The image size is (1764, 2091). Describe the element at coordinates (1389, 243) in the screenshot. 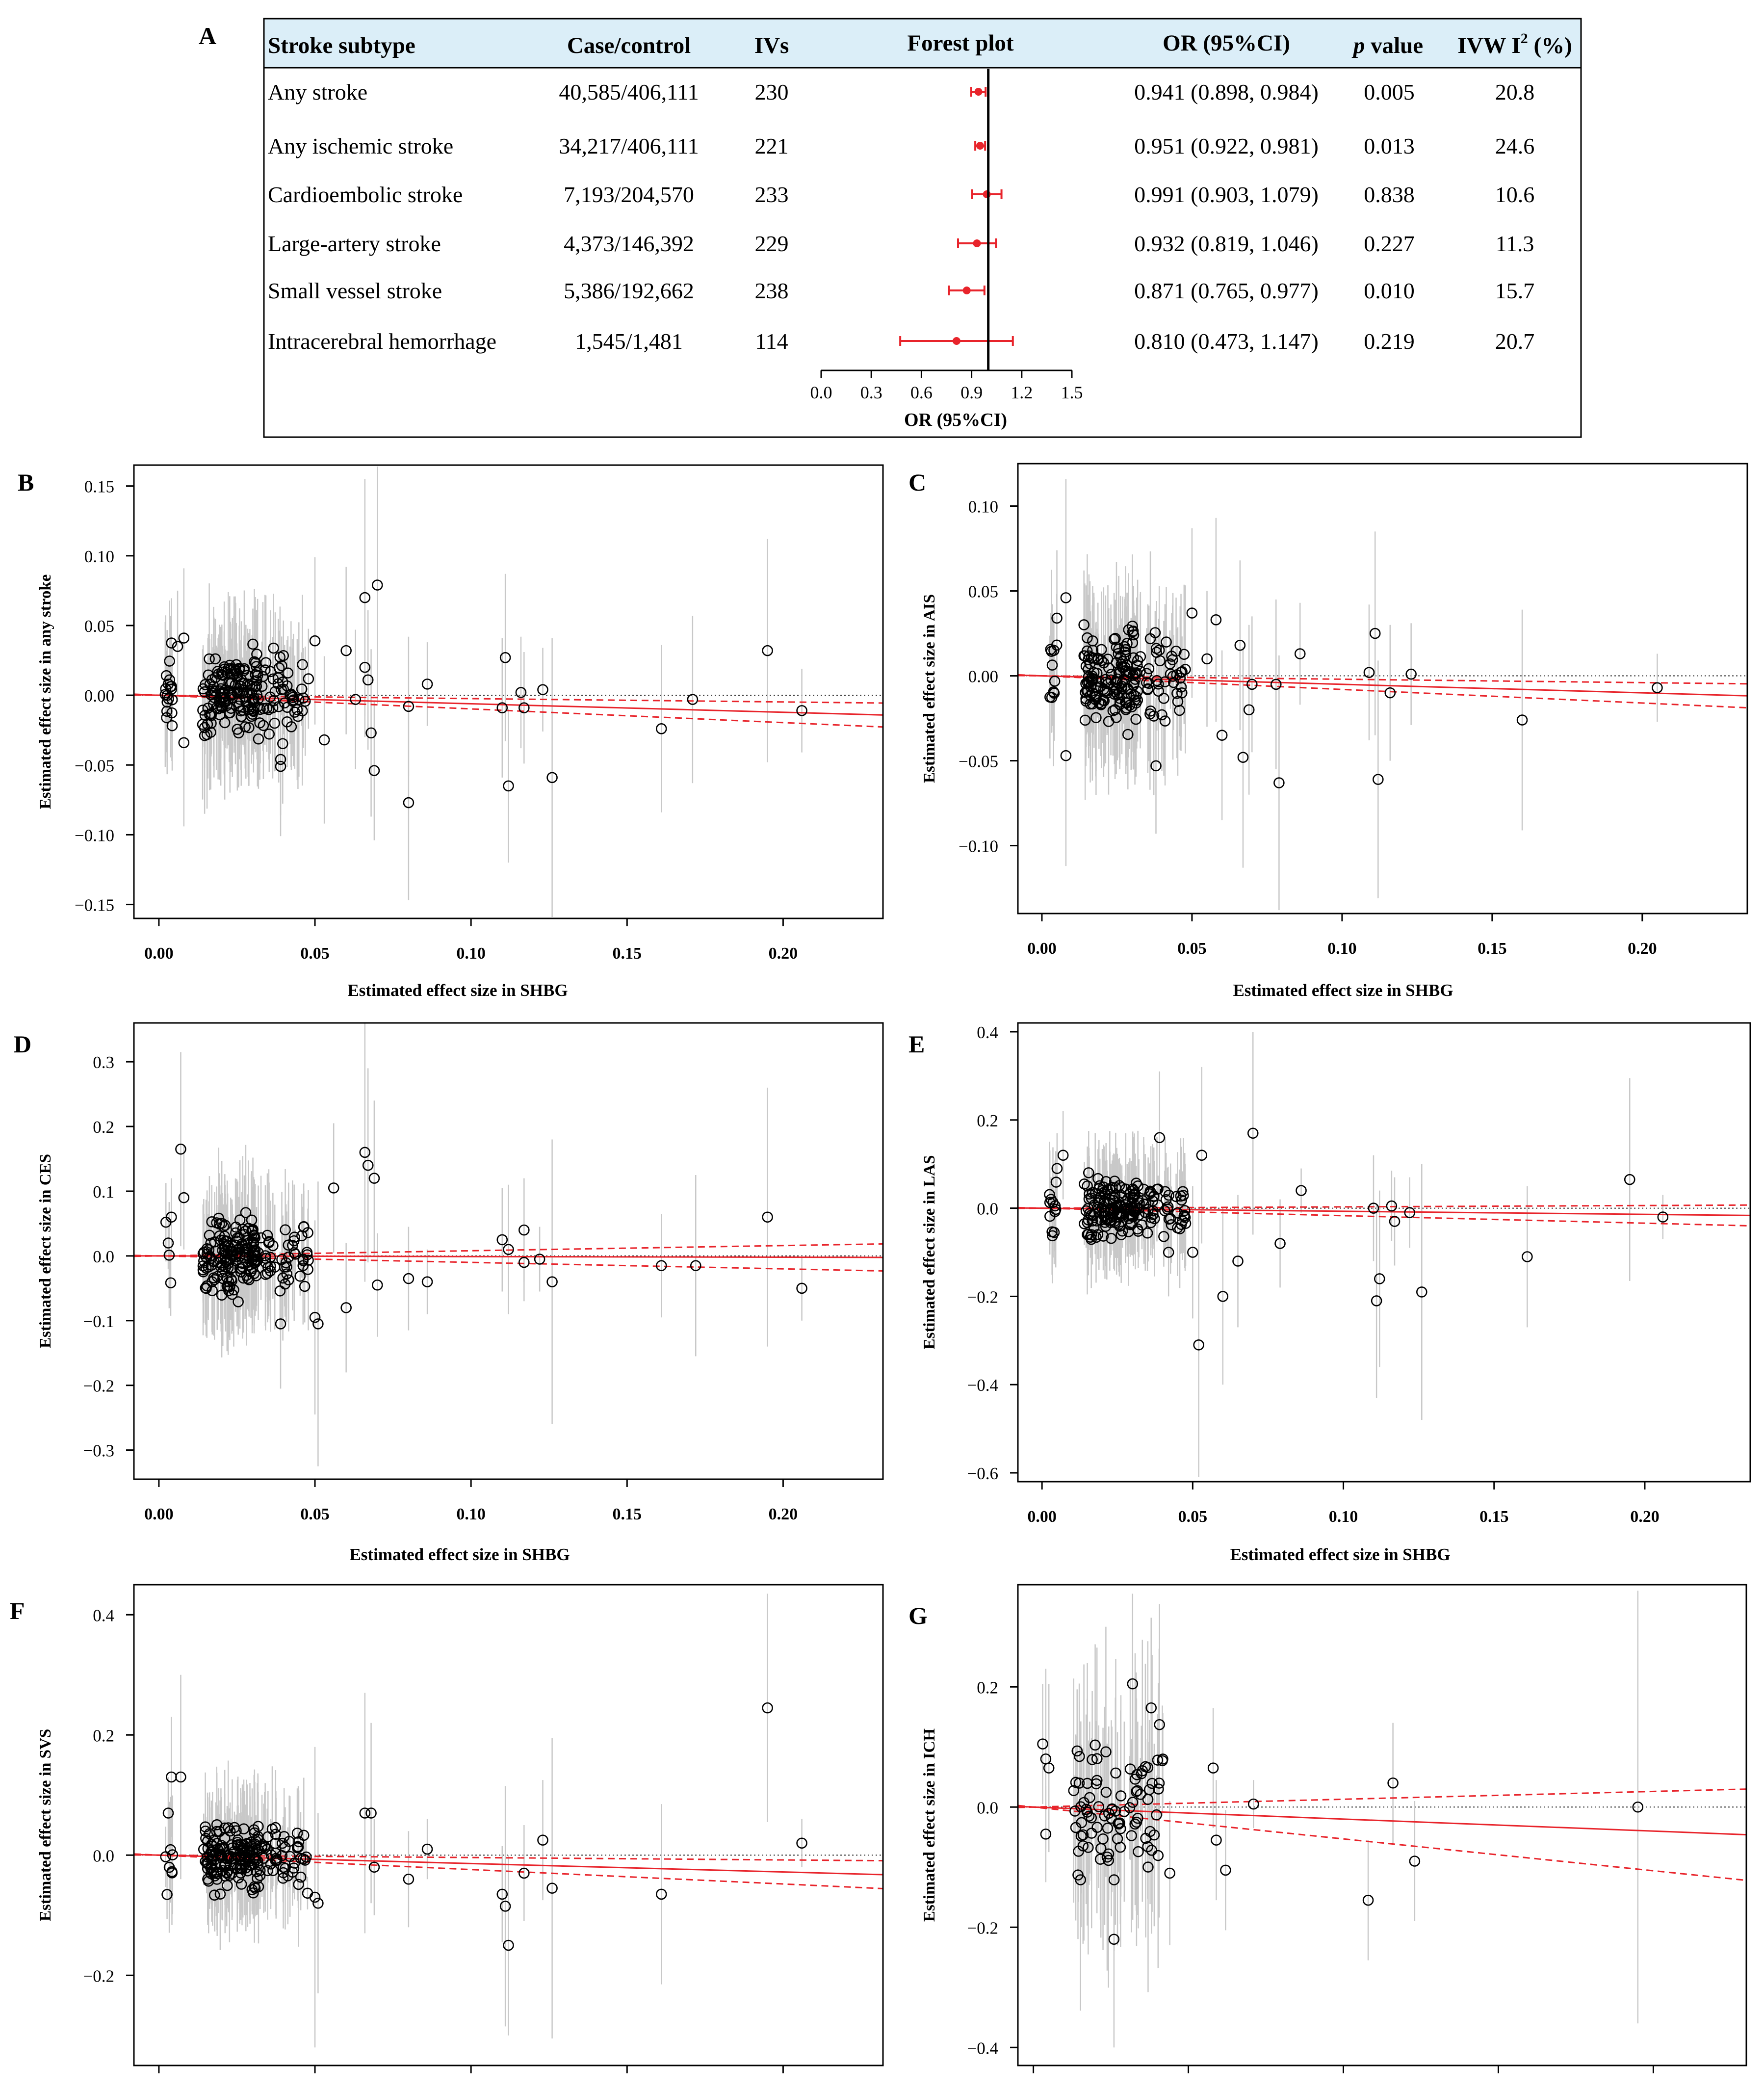

I see `row-p-value: 0.227` at that location.